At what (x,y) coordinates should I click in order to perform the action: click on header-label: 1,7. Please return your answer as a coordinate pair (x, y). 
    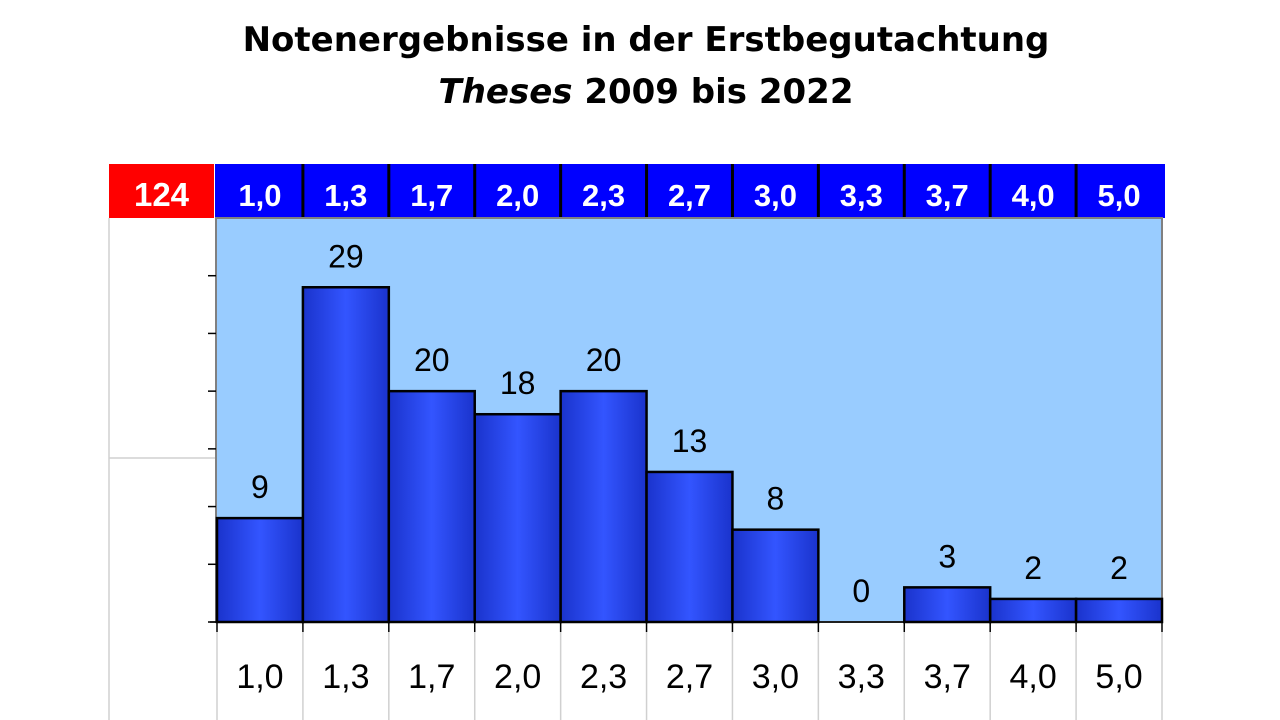
    Looking at the image, I should click on (431, 195).